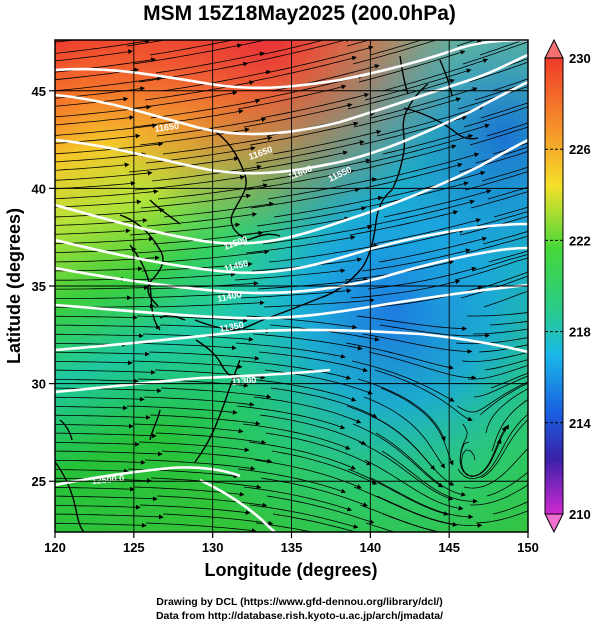  I want to click on y-axis-label: Latitude (degrees), so click(14, 286).